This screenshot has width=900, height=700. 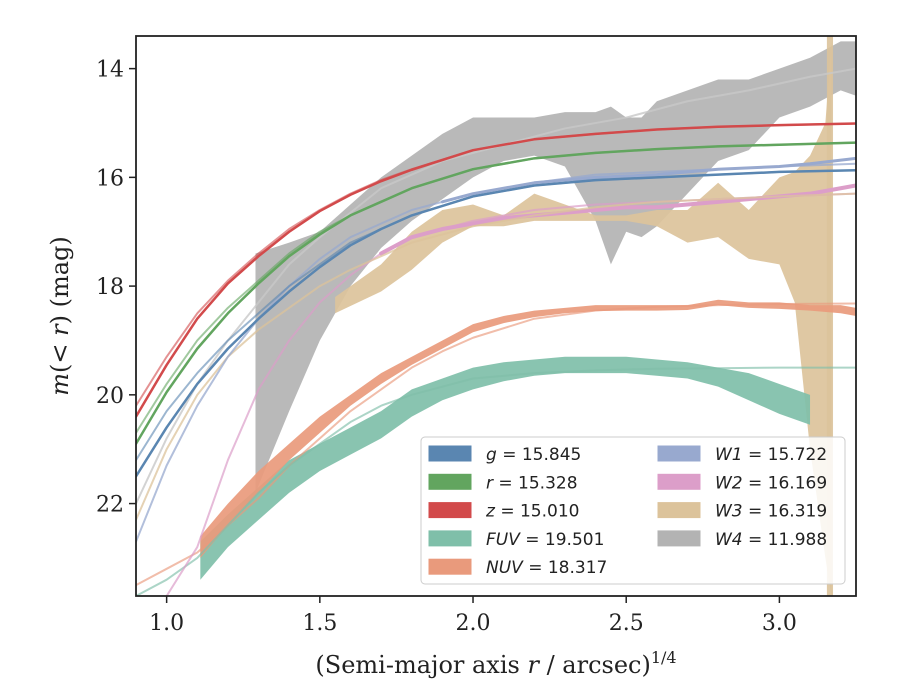 What do you see at coordinates (771, 483) in the screenshot?
I see `legend-label-w2: W2 = 16.169` at bounding box center [771, 483].